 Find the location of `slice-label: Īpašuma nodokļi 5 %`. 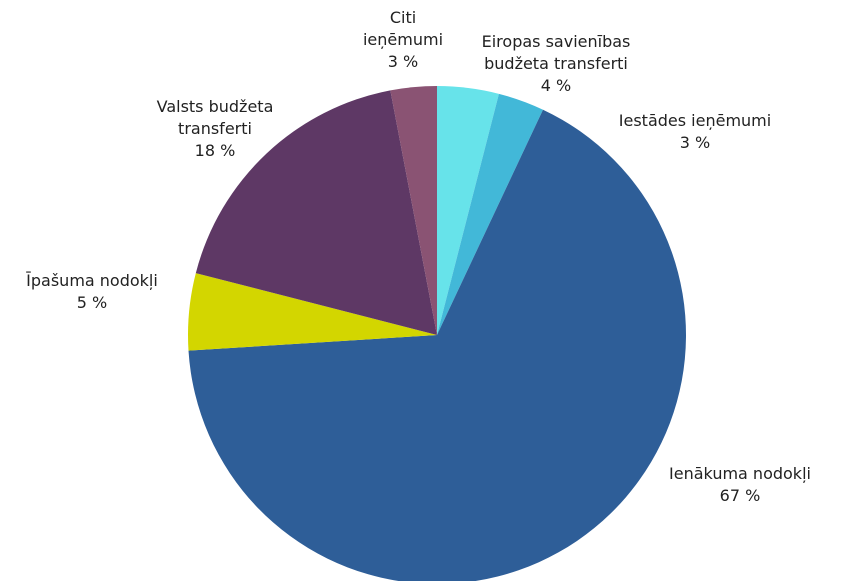

slice-label: Īpašuma nodokļi 5 % is located at coordinates (92, 292).